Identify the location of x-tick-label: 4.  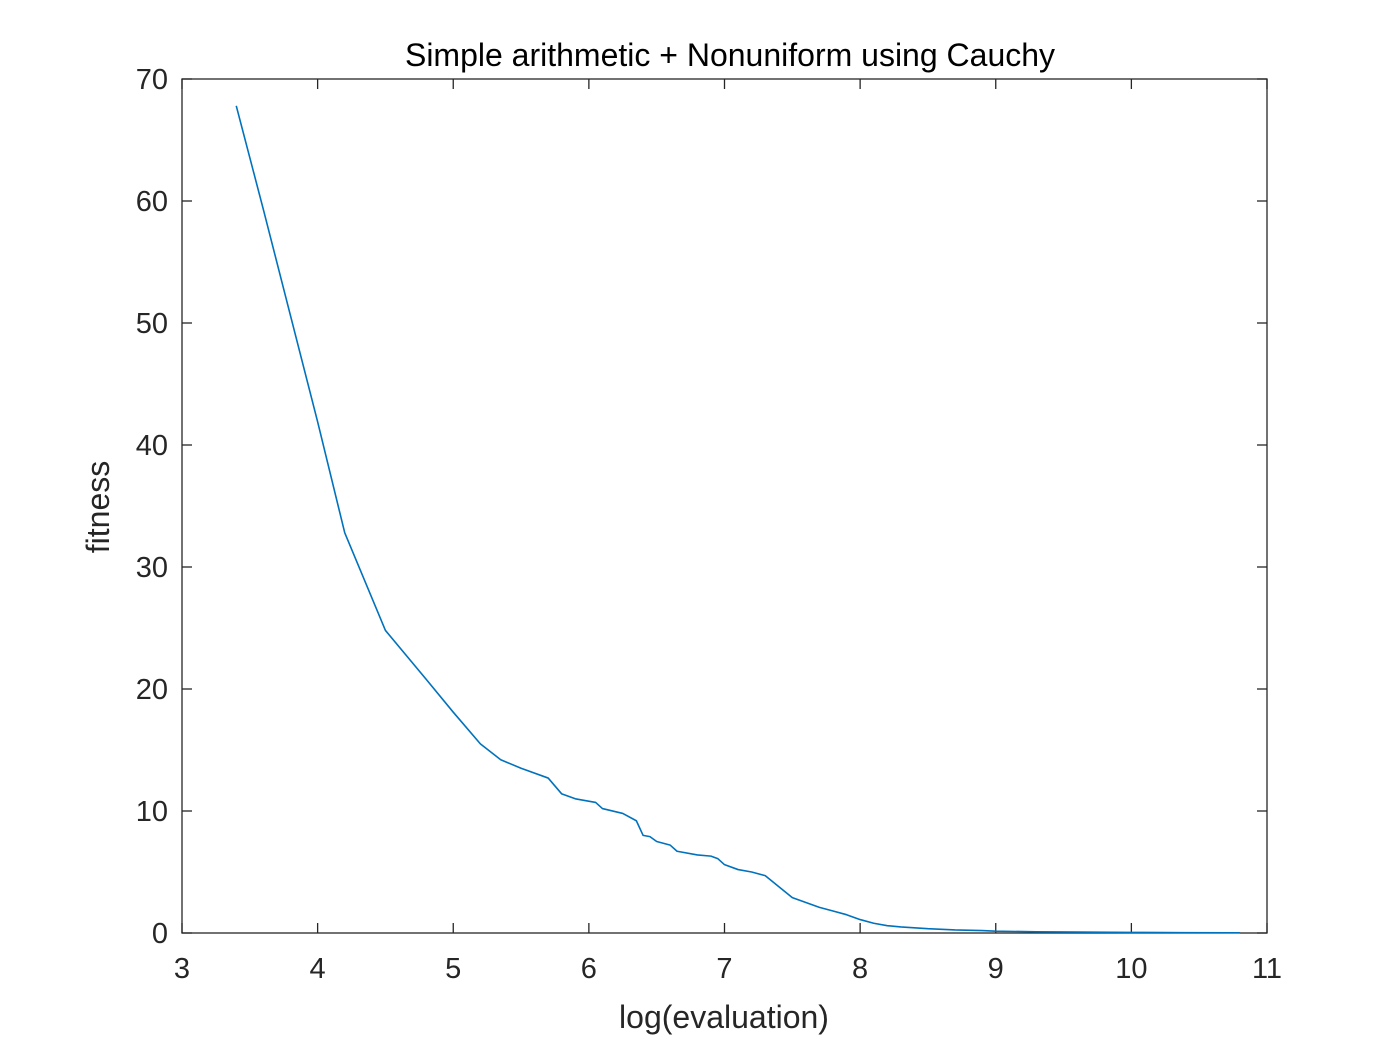
(318, 969).